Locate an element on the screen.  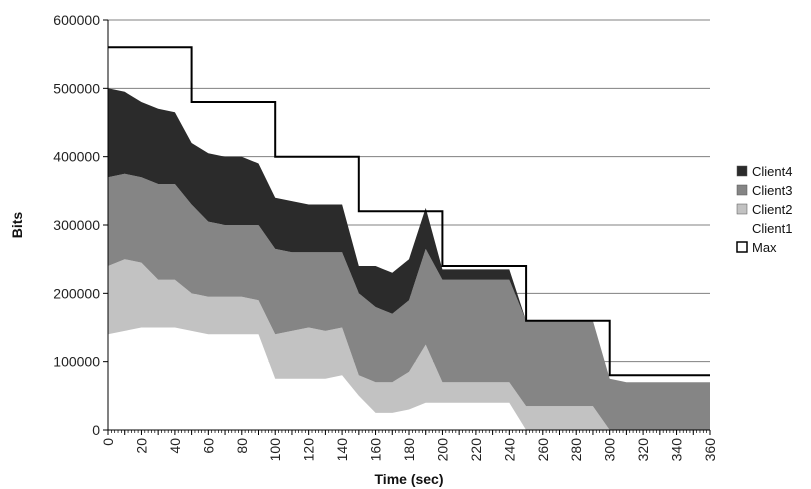
x-tick-label-6: 120 is located at coordinates (309, 450).